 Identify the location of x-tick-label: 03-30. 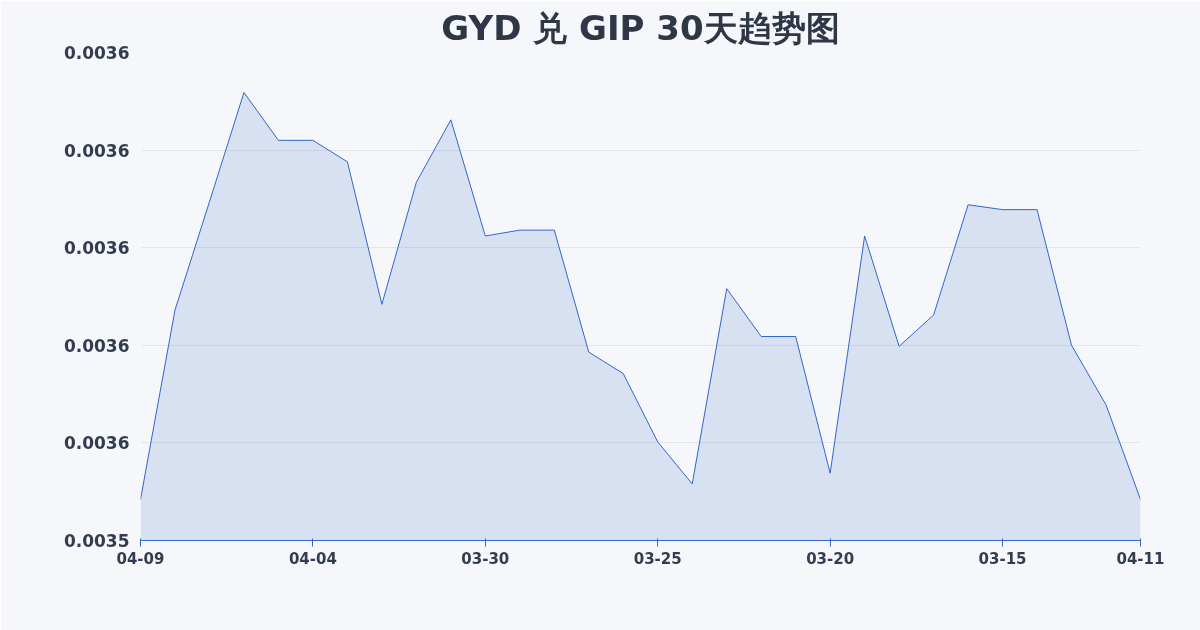
(485, 558).